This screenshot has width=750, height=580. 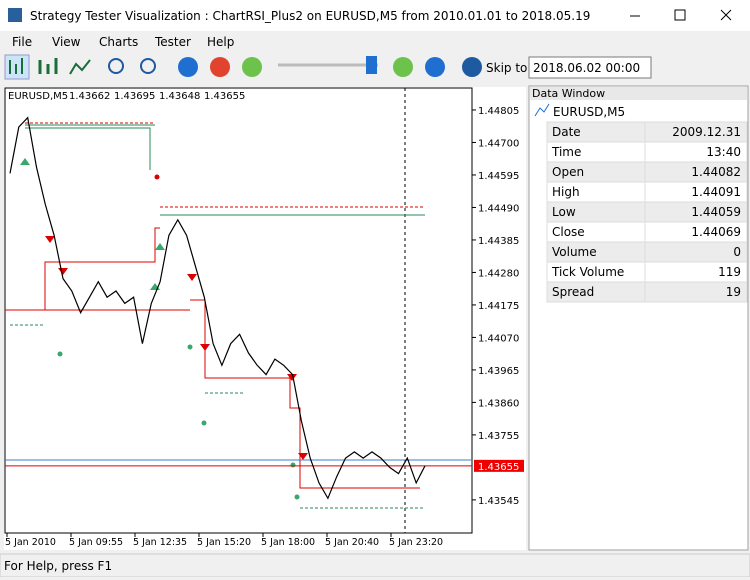 What do you see at coordinates (352, 542) in the screenshot?
I see `x-tick-label: 5 Jan 20:40` at bounding box center [352, 542].